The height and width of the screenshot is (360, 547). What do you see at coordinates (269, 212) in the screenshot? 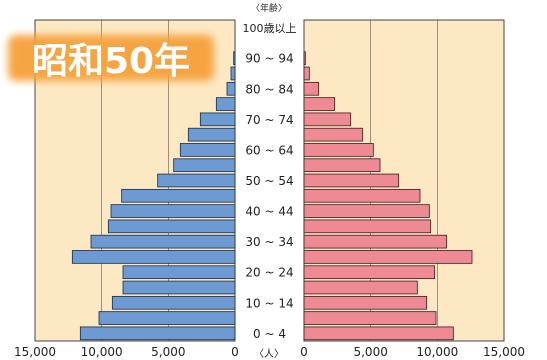
I see `age-label-8: 40 ~ 44` at bounding box center [269, 212].